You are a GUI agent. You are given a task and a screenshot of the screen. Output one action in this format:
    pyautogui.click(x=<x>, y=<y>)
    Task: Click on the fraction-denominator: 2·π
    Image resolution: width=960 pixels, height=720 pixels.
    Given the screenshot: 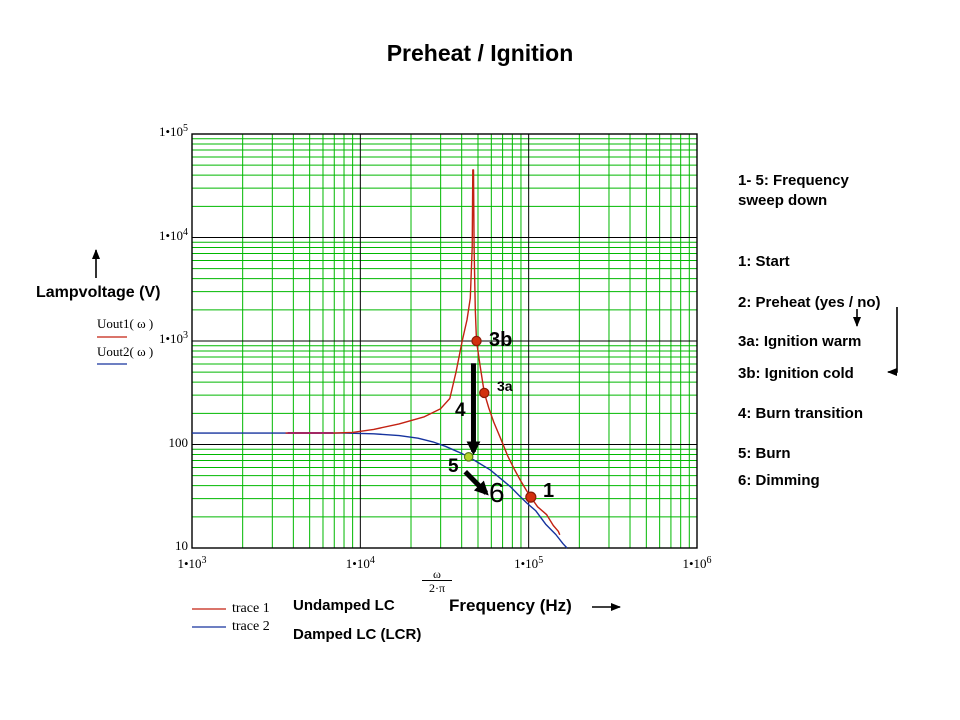 What is the action you would take?
    pyautogui.click(x=437, y=587)
    